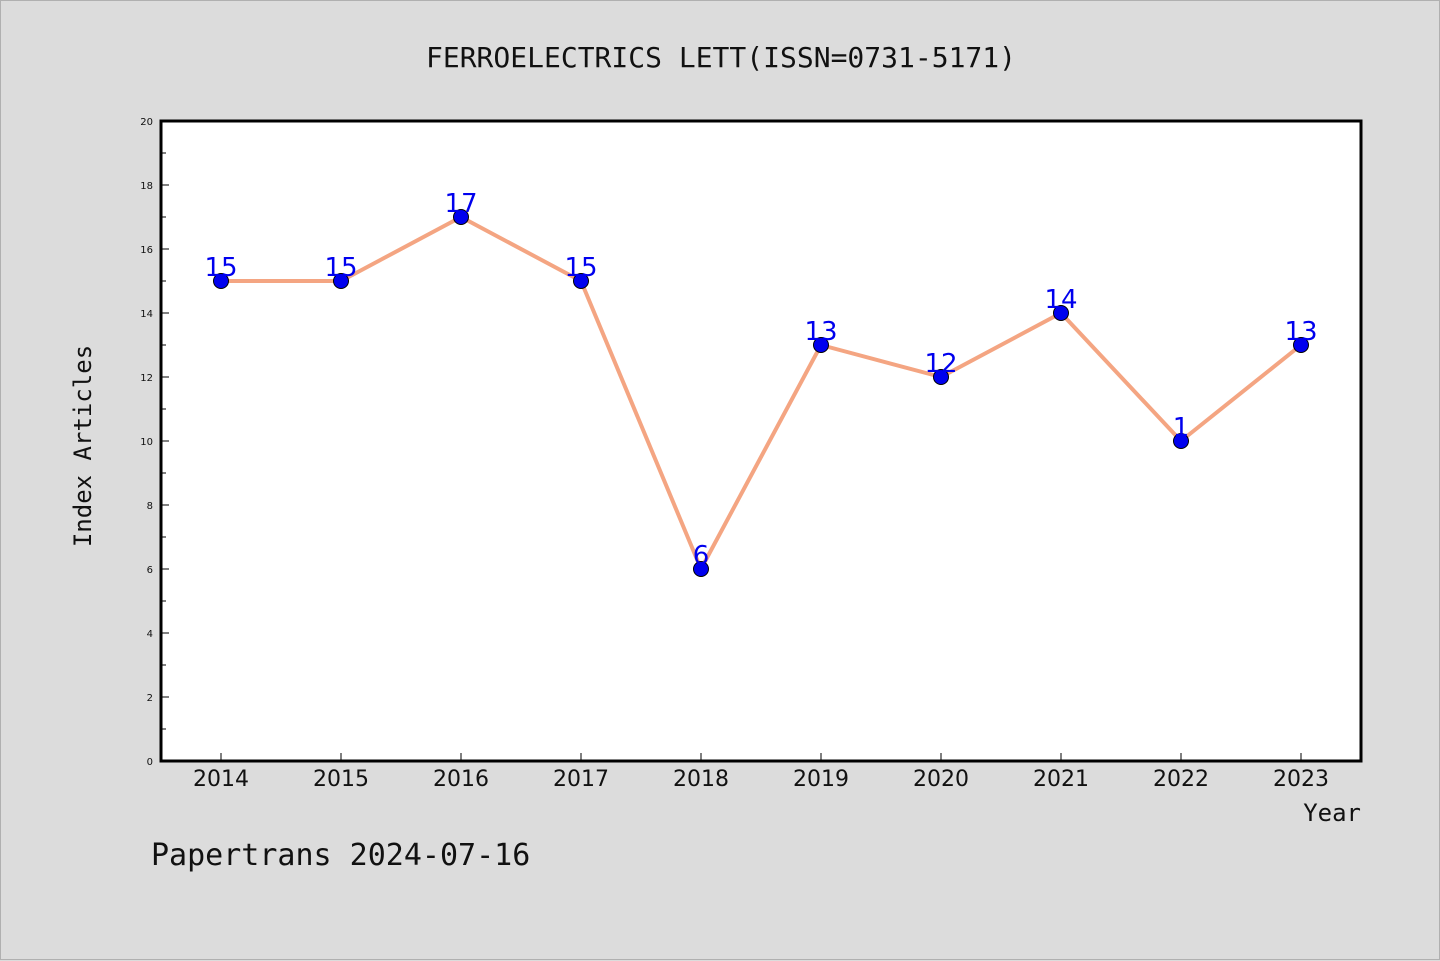 The image size is (1440, 961). Describe the element at coordinates (340, 855) in the screenshot. I see `footer-watermark: Papertrans 2024-07-16` at that location.